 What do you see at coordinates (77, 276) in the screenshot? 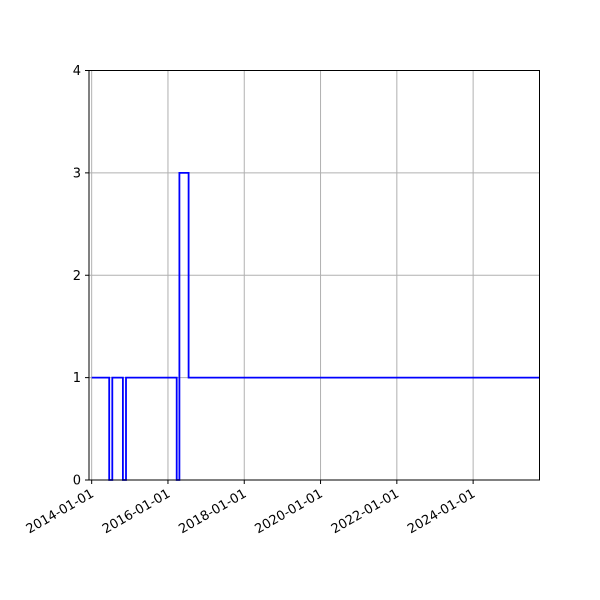
I see `y-tick-label: 2` at bounding box center [77, 276].